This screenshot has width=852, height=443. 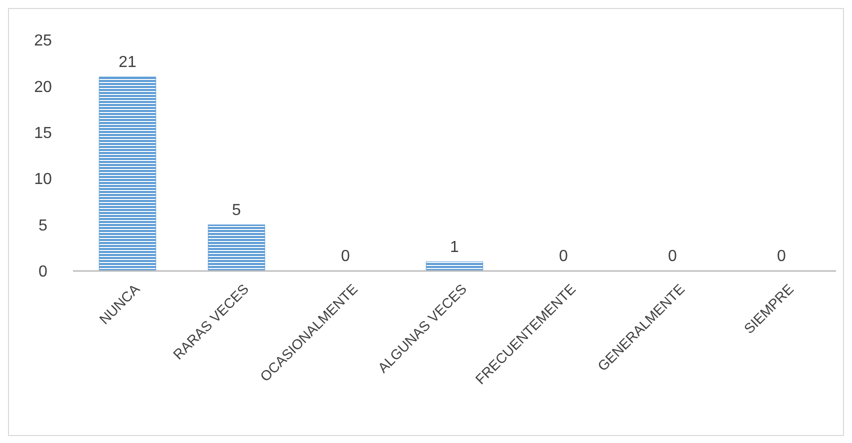 What do you see at coordinates (43, 133) in the screenshot?
I see `y-tick-label: 15` at bounding box center [43, 133].